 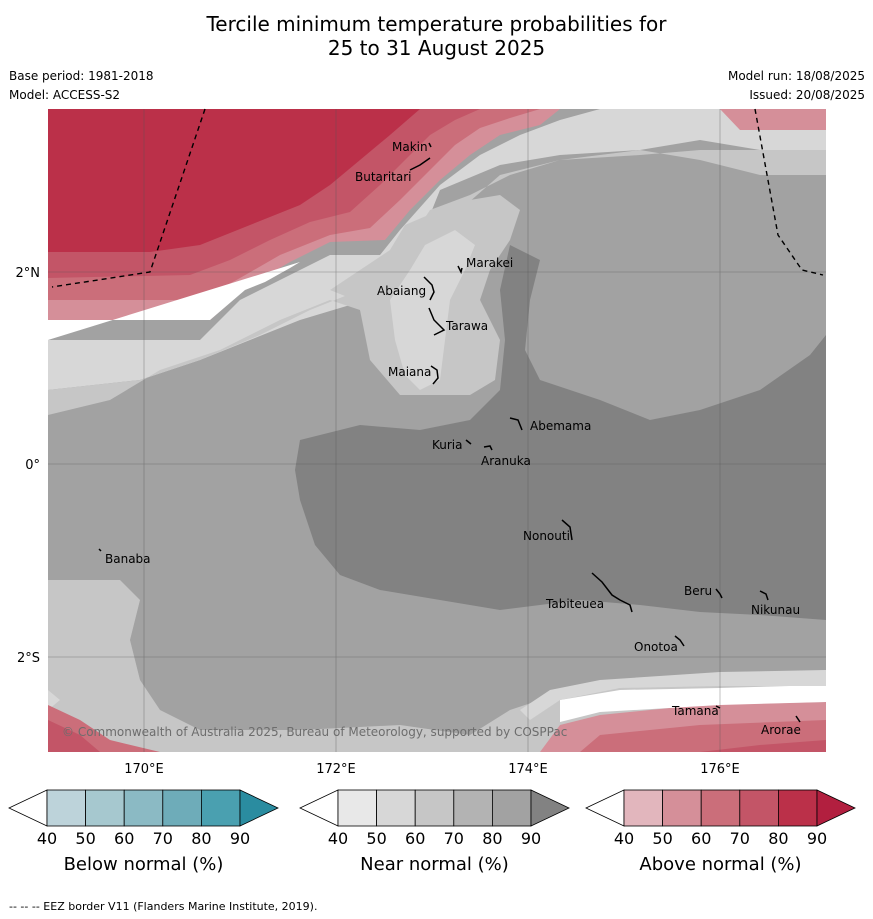 What do you see at coordinates (781, 730) in the screenshot?
I see `place-arorae: Arorae` at bounding box center [781, 730].